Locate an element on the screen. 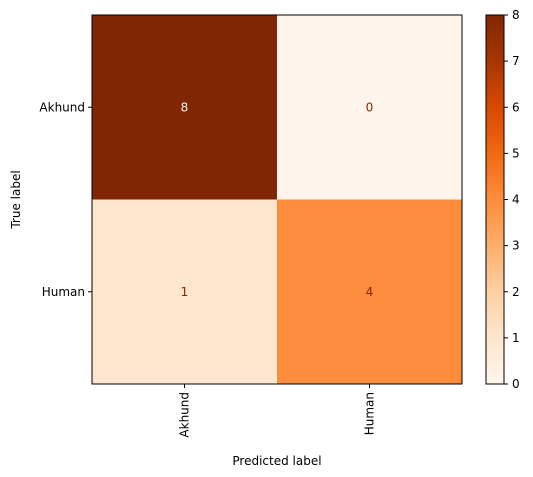  y-tick-label: Akhund is located at coordinates (62, 107).